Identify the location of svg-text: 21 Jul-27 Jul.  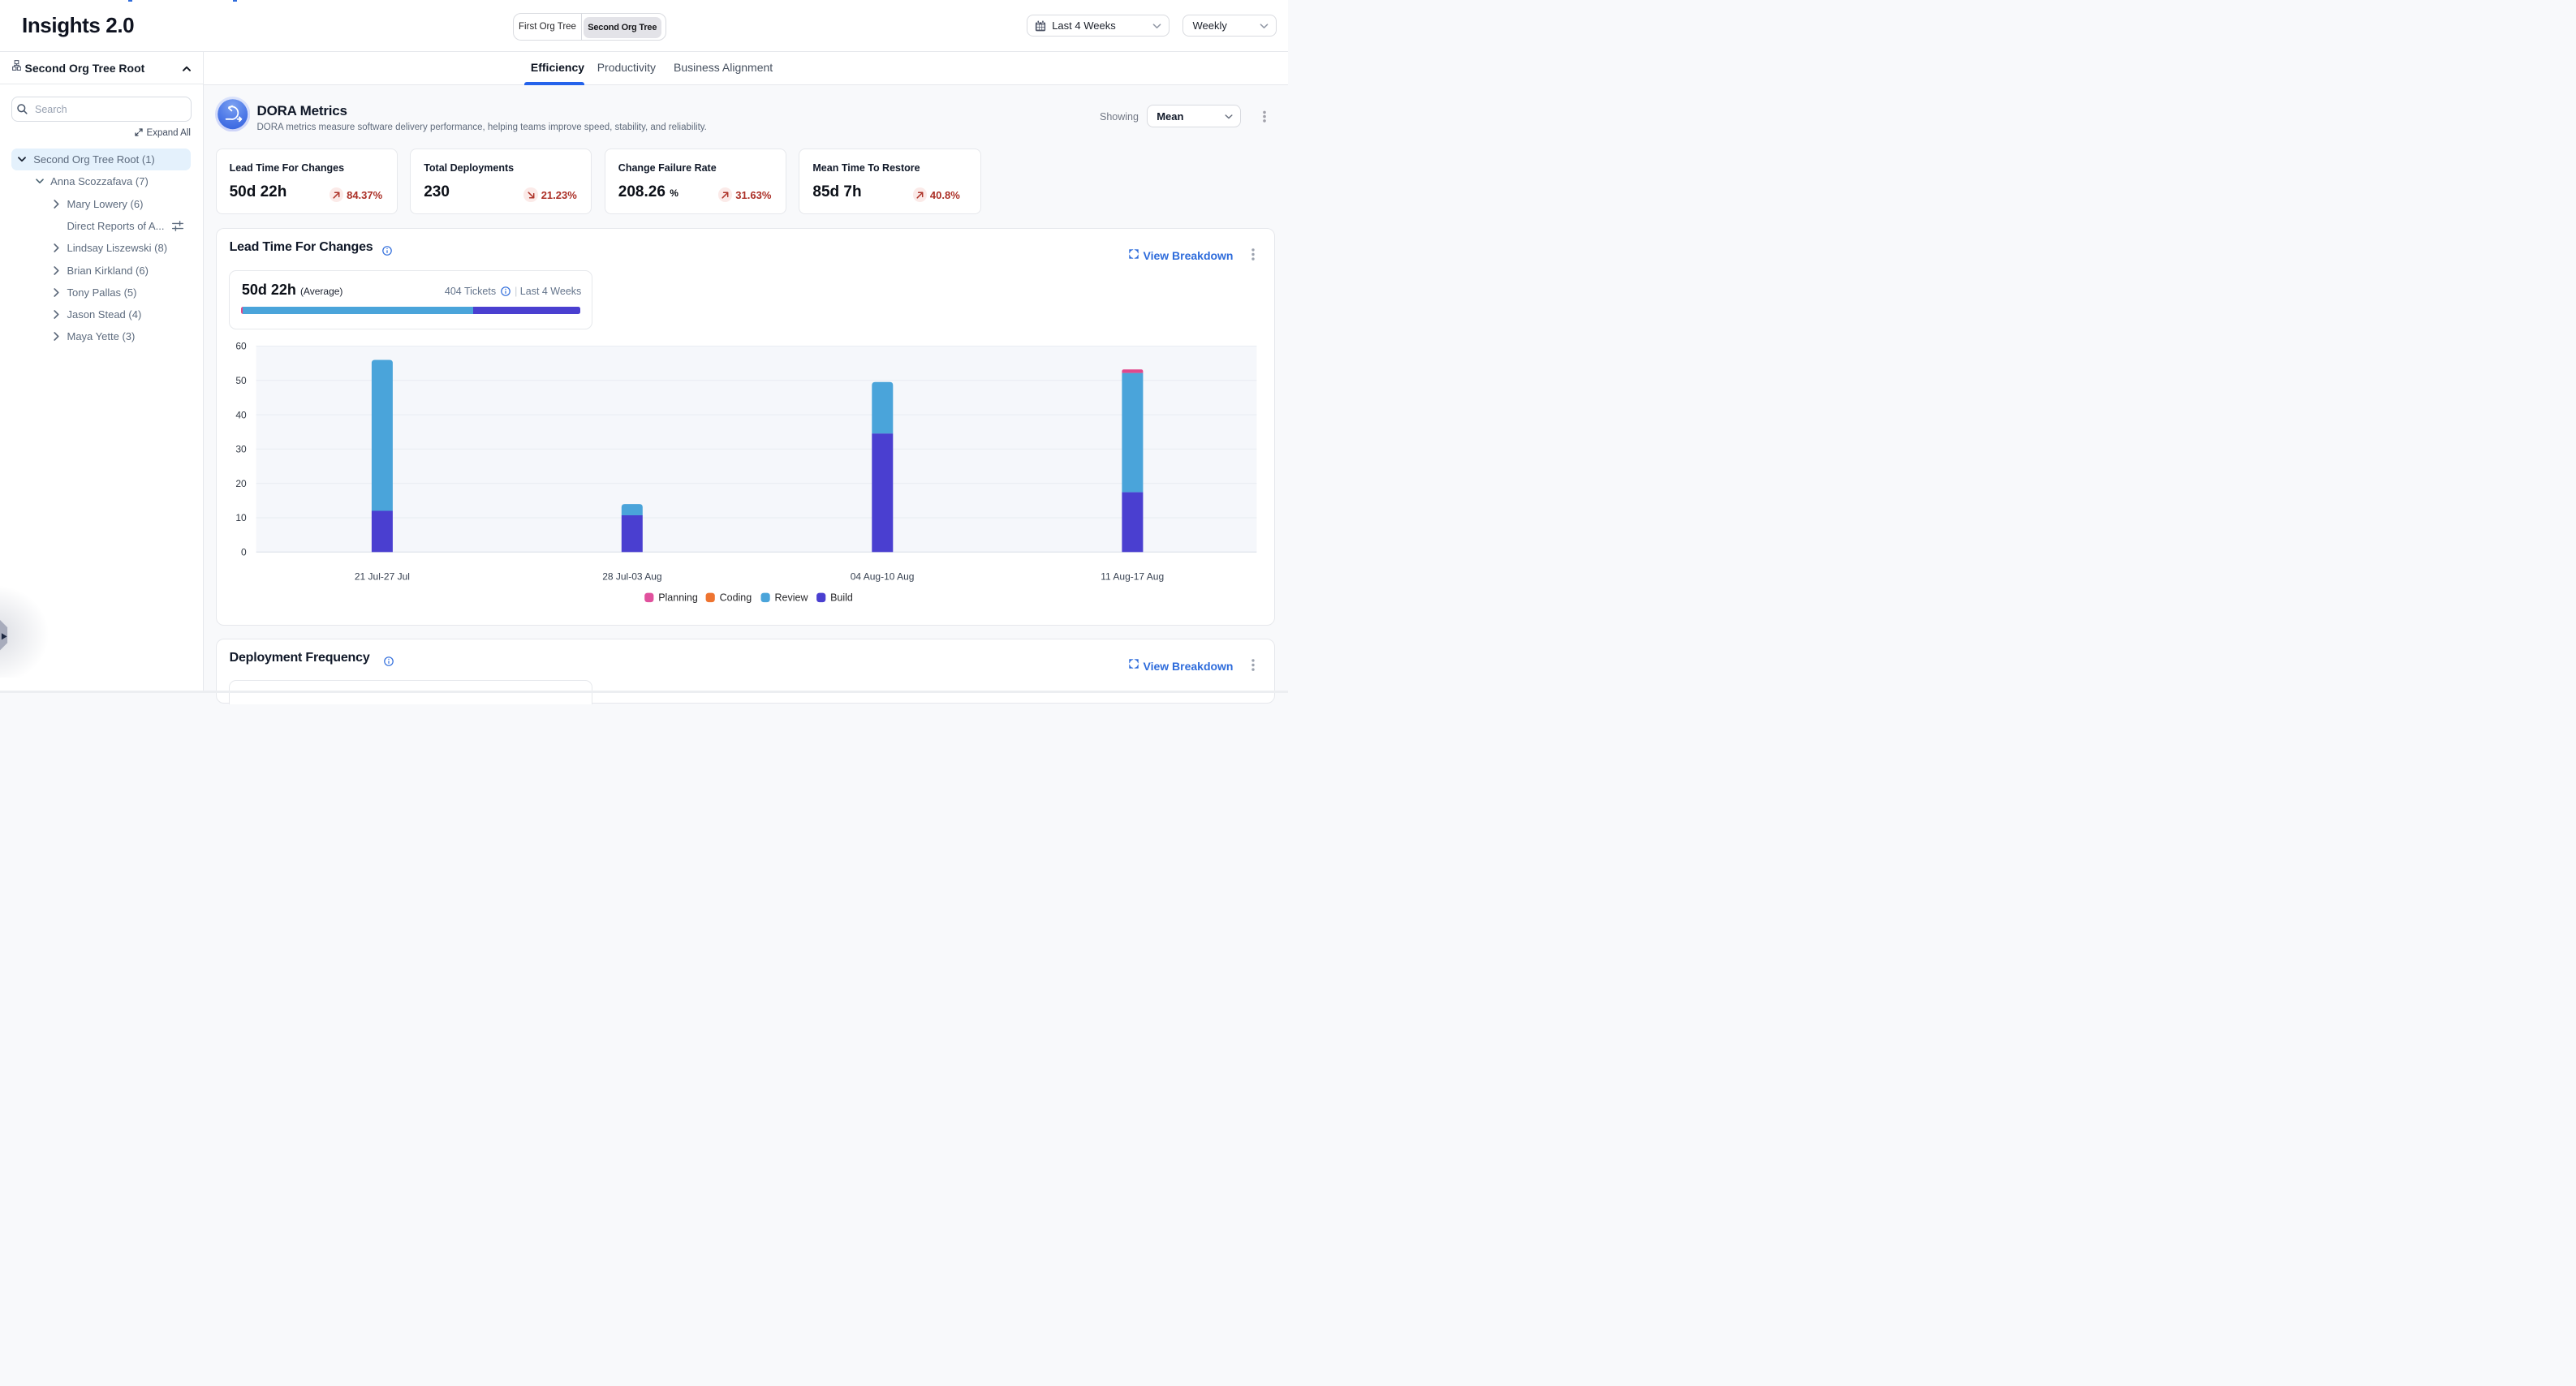
(381, 576).